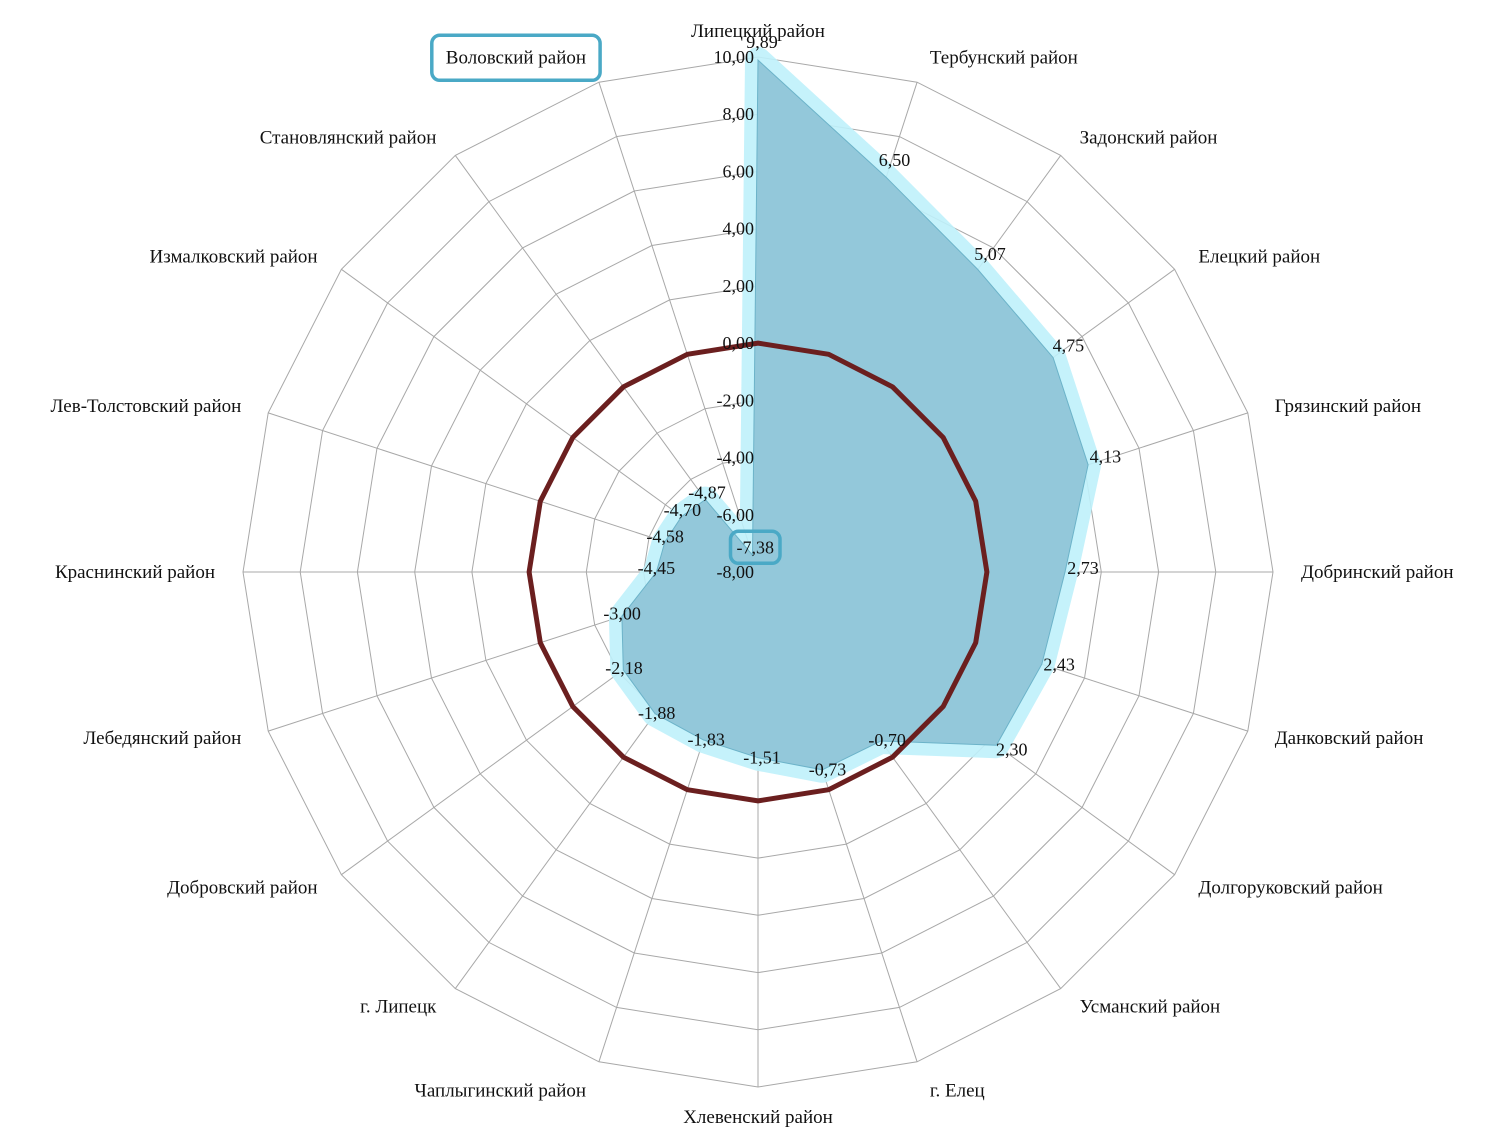 Image resolution: width=1485 pixels, height=1138 pixels. I want to click on category-label: Тербунский район, so click(1004, 57).